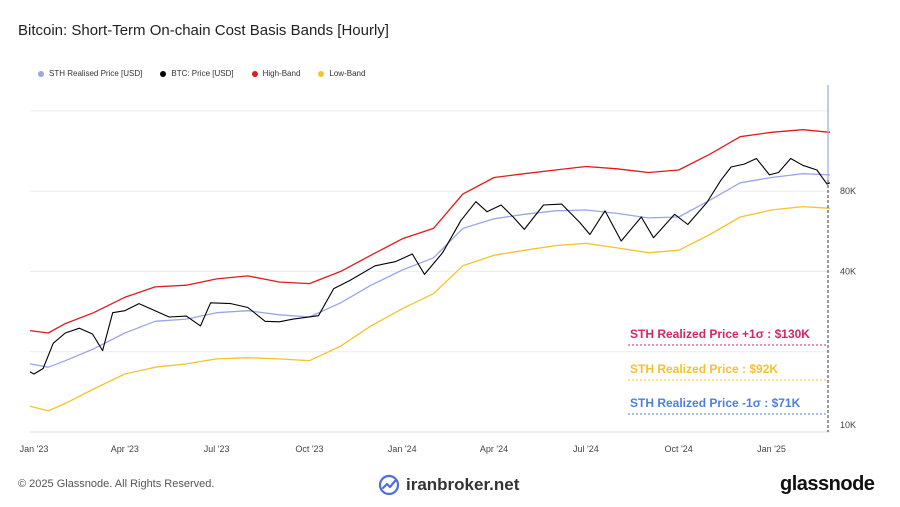 This screenshot has width=900, height=507. What do you see at coordinates (848, 191) in the screenshot?
I see `y-tick-label: 80K` at bounding box center [848, 191].